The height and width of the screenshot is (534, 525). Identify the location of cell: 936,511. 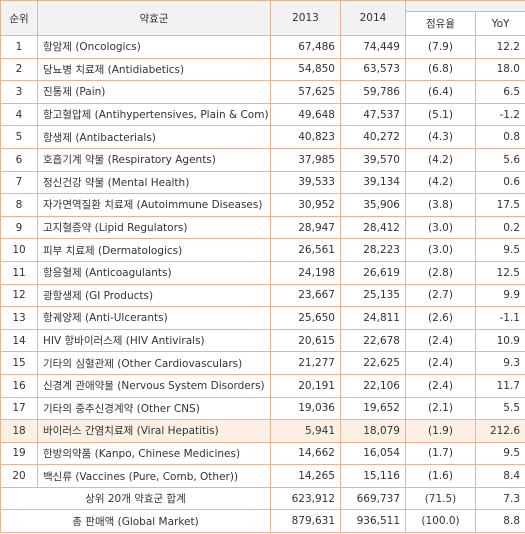
(373, 521).